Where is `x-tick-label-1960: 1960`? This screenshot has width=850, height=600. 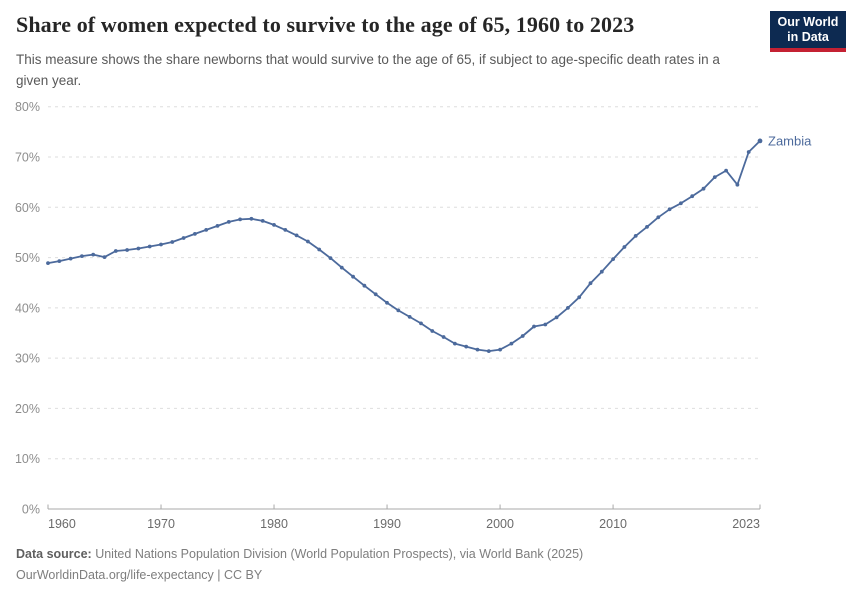
x-tick-label-1960: 1960 is located at coordinates (62, 524).